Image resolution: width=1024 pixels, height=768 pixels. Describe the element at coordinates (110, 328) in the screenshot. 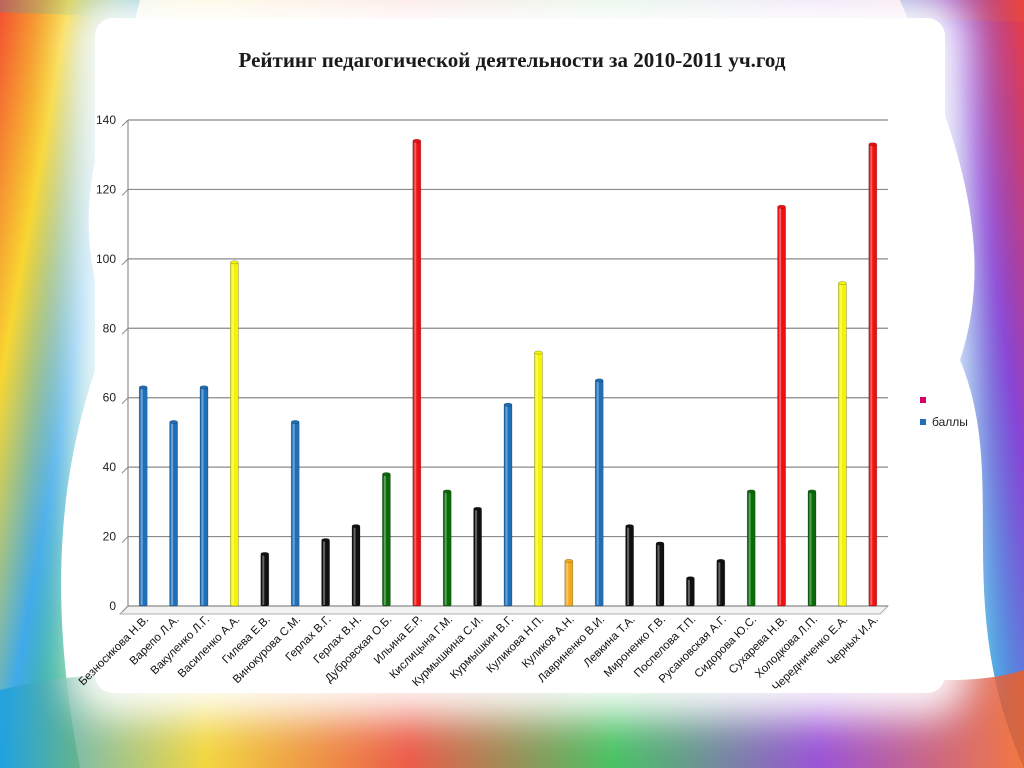

I see `y-tick-label: 80` at that location.